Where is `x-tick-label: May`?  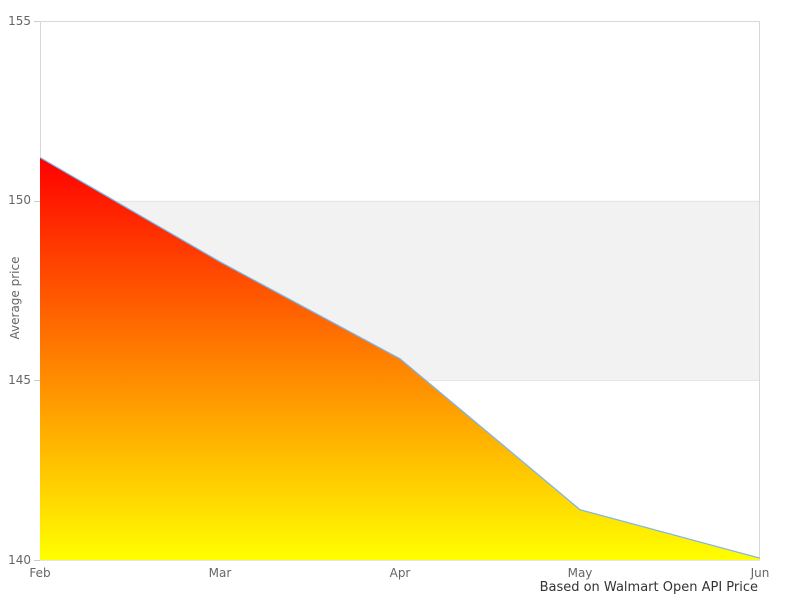
x-tick-label: May is located at coordinates (580, 573).